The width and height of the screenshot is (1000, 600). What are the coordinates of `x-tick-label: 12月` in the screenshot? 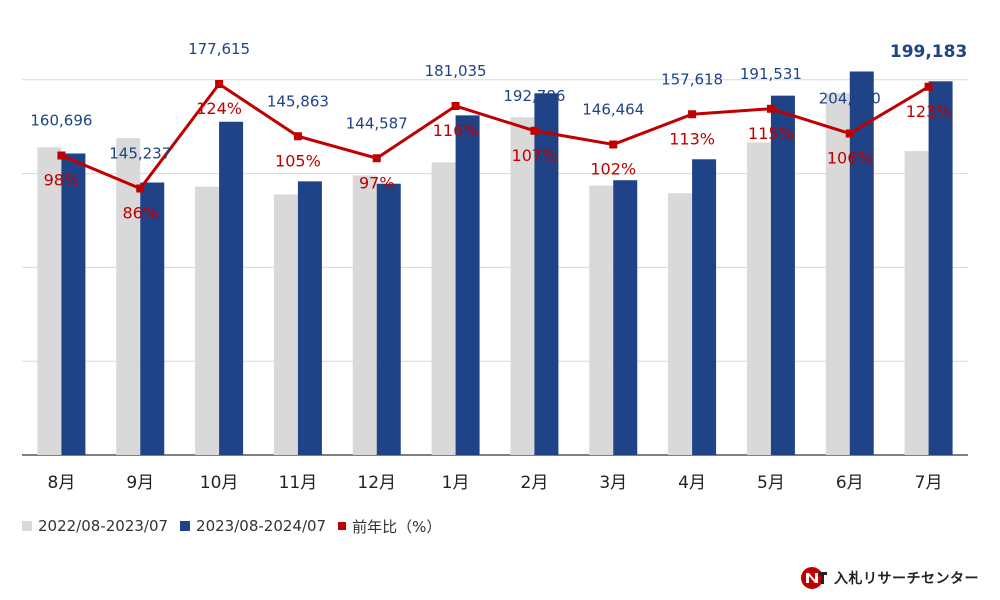 It's located at (376, 483).